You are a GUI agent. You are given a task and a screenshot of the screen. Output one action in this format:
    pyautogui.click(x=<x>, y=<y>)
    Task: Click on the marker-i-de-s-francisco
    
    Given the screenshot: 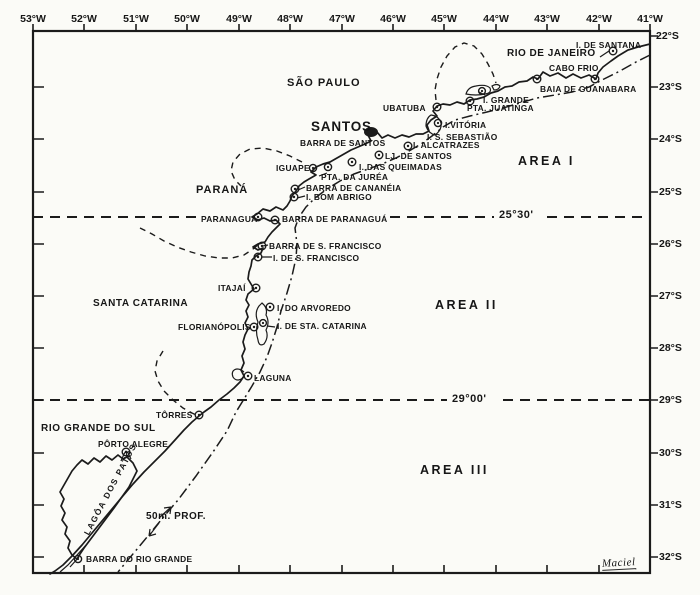 What is the action you would take?
    pyautogui.click(x=258, y=257)
    